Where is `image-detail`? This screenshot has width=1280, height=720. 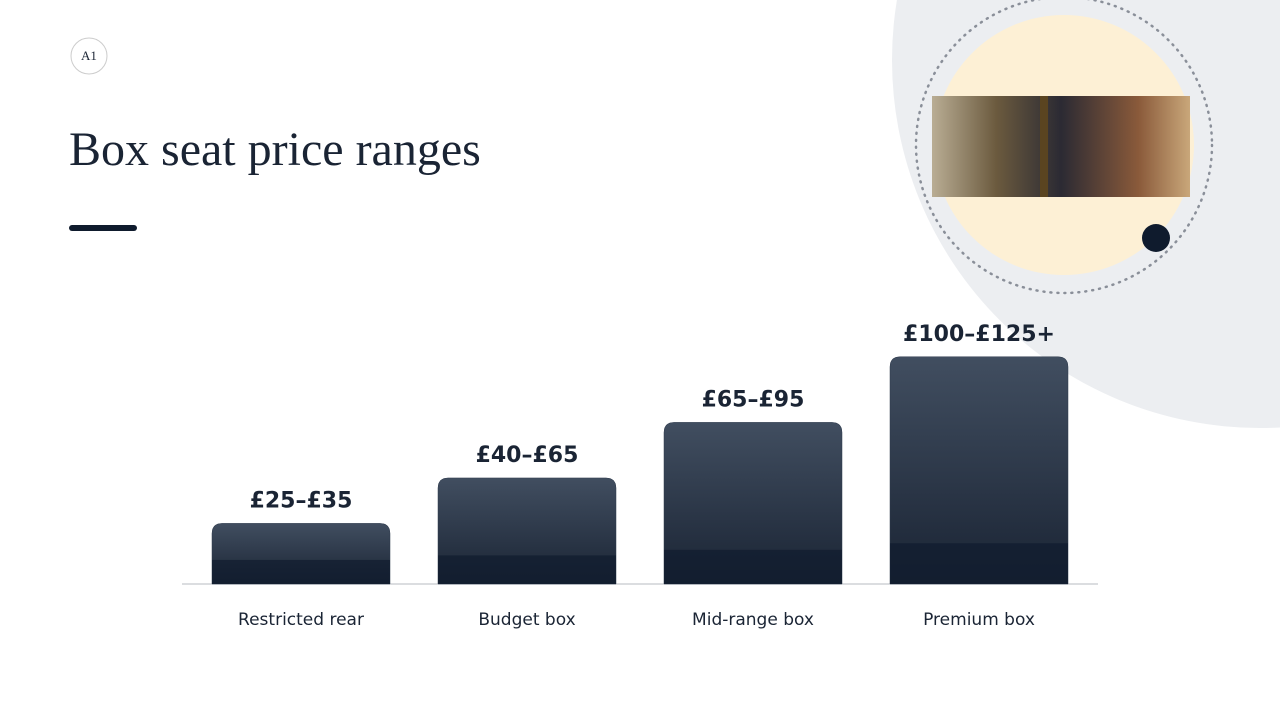
image-detail is located at coordinates (1044, 146).